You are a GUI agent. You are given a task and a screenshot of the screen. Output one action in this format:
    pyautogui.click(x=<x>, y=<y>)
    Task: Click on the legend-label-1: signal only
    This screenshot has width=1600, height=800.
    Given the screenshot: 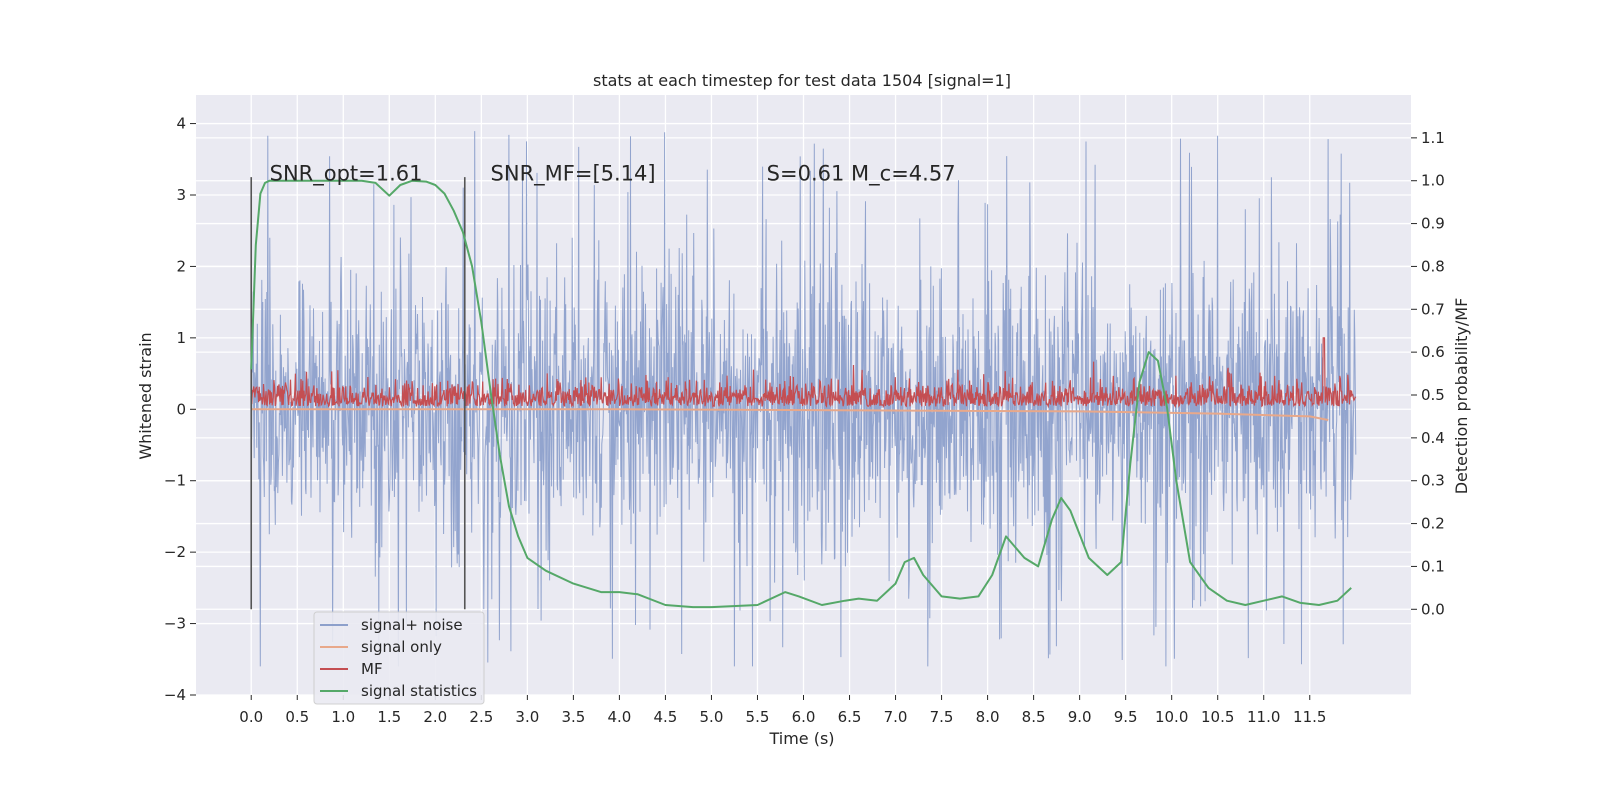 What is the action you would take?
    pyautogui.click(x=401, y=647)
    